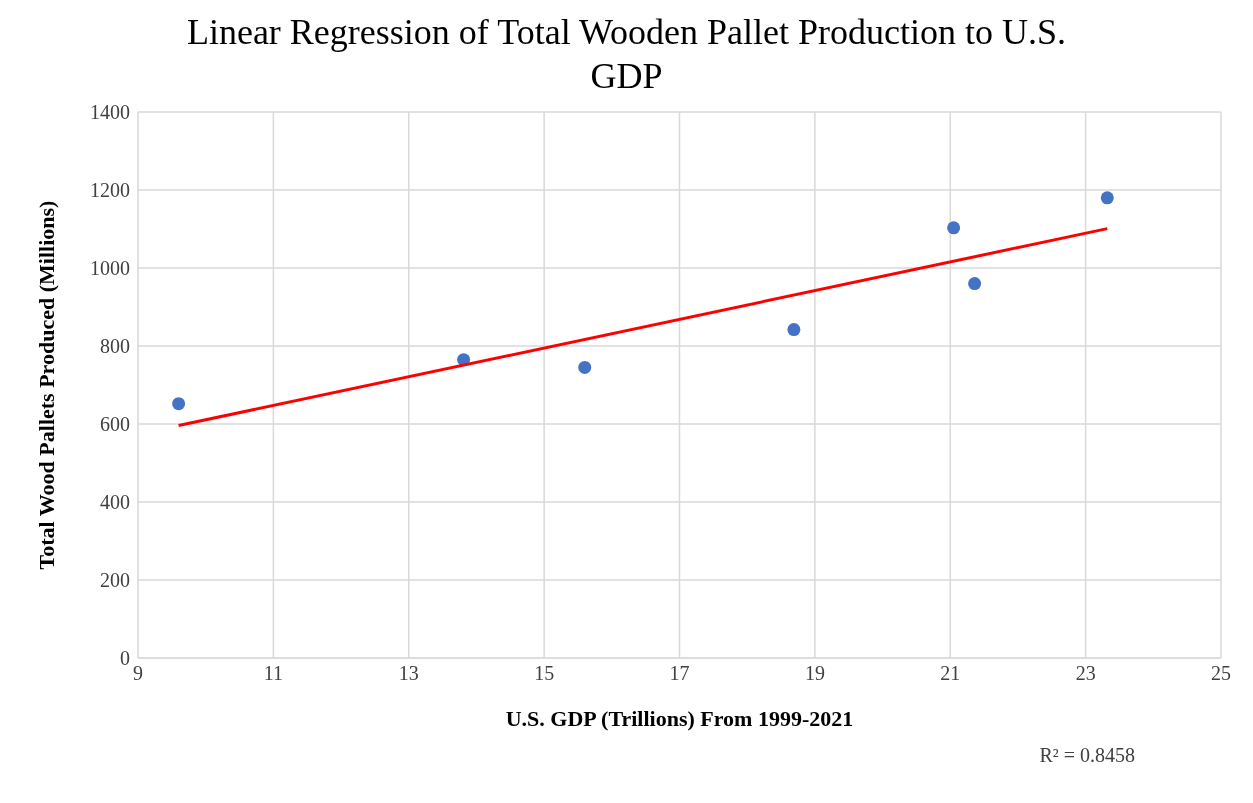  What do you see at coordinates (115, 424) in the screenshot?
I see `y-tick-label: 600` at bounding box center [115, 424].